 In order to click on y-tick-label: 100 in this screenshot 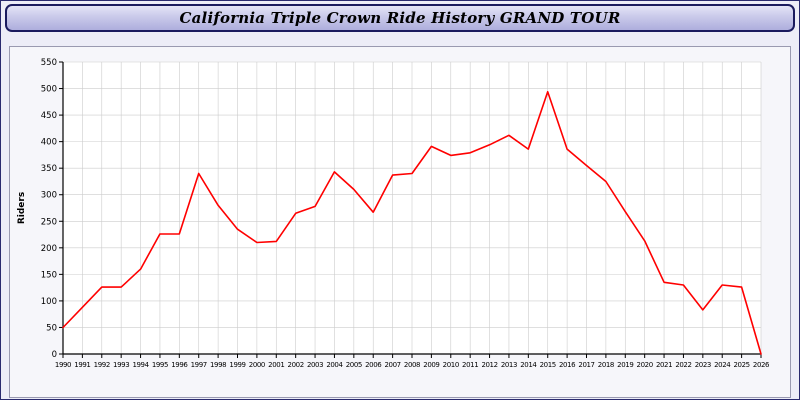, I will do `click(49, 302)`.